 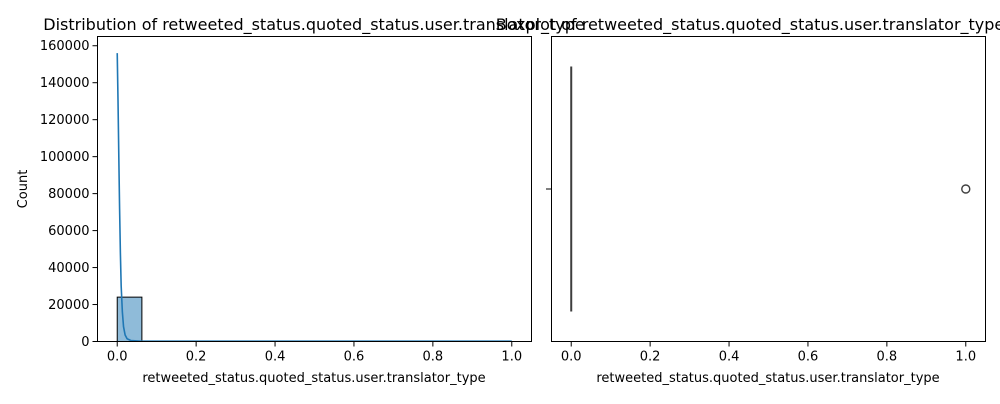 I want to click on y-tick-label: 0, so click(x=85, y=342).